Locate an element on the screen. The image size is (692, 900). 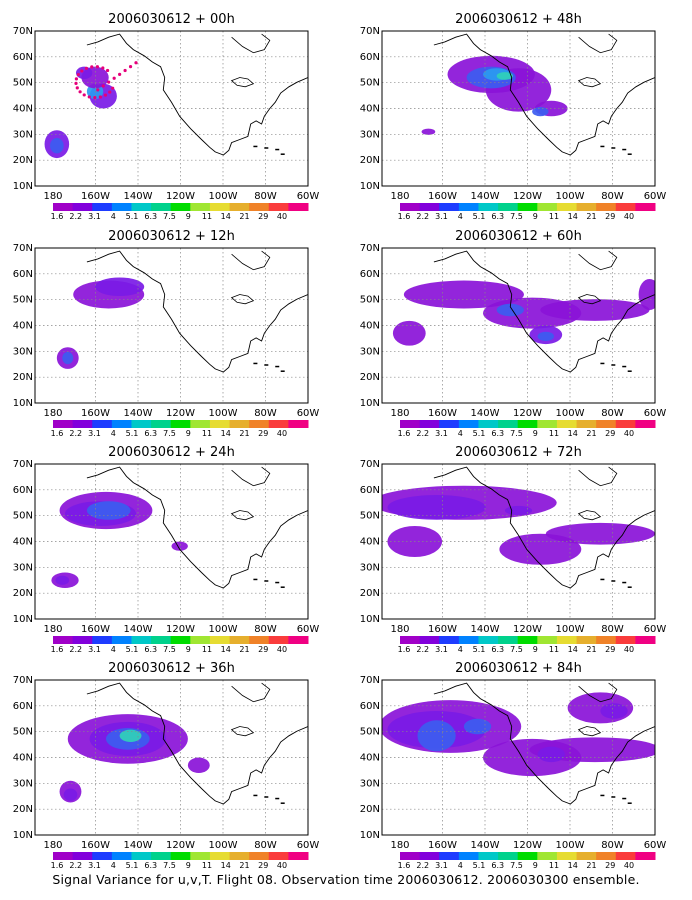
panel-title: 2006030612 + 60h is located at coordinates (518, 236).